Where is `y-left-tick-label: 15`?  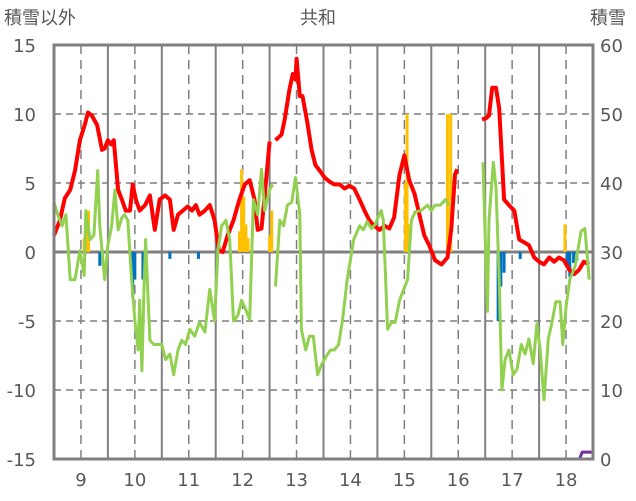 y-left-tick-label: 15 is located at coordinates (24, 46).